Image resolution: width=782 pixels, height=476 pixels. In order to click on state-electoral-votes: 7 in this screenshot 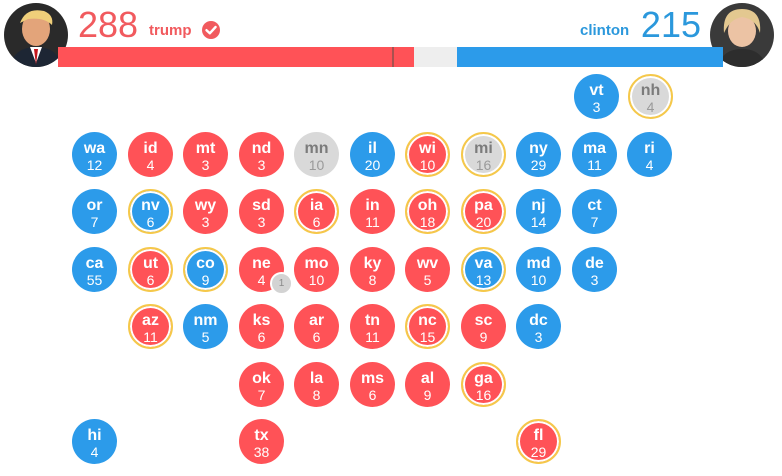, I will do `click(594, 222)`.